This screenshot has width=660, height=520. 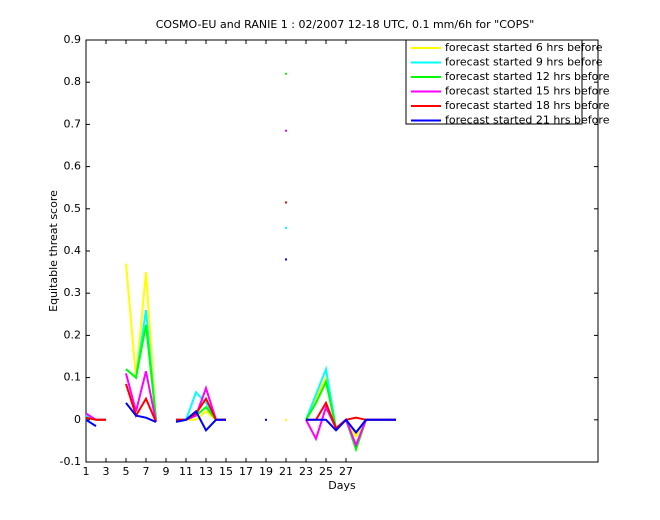 What do you see at coordinates (342, 485) in the screenshot?
I see `x-axis-label: Days` at bounding box center [342, 485].